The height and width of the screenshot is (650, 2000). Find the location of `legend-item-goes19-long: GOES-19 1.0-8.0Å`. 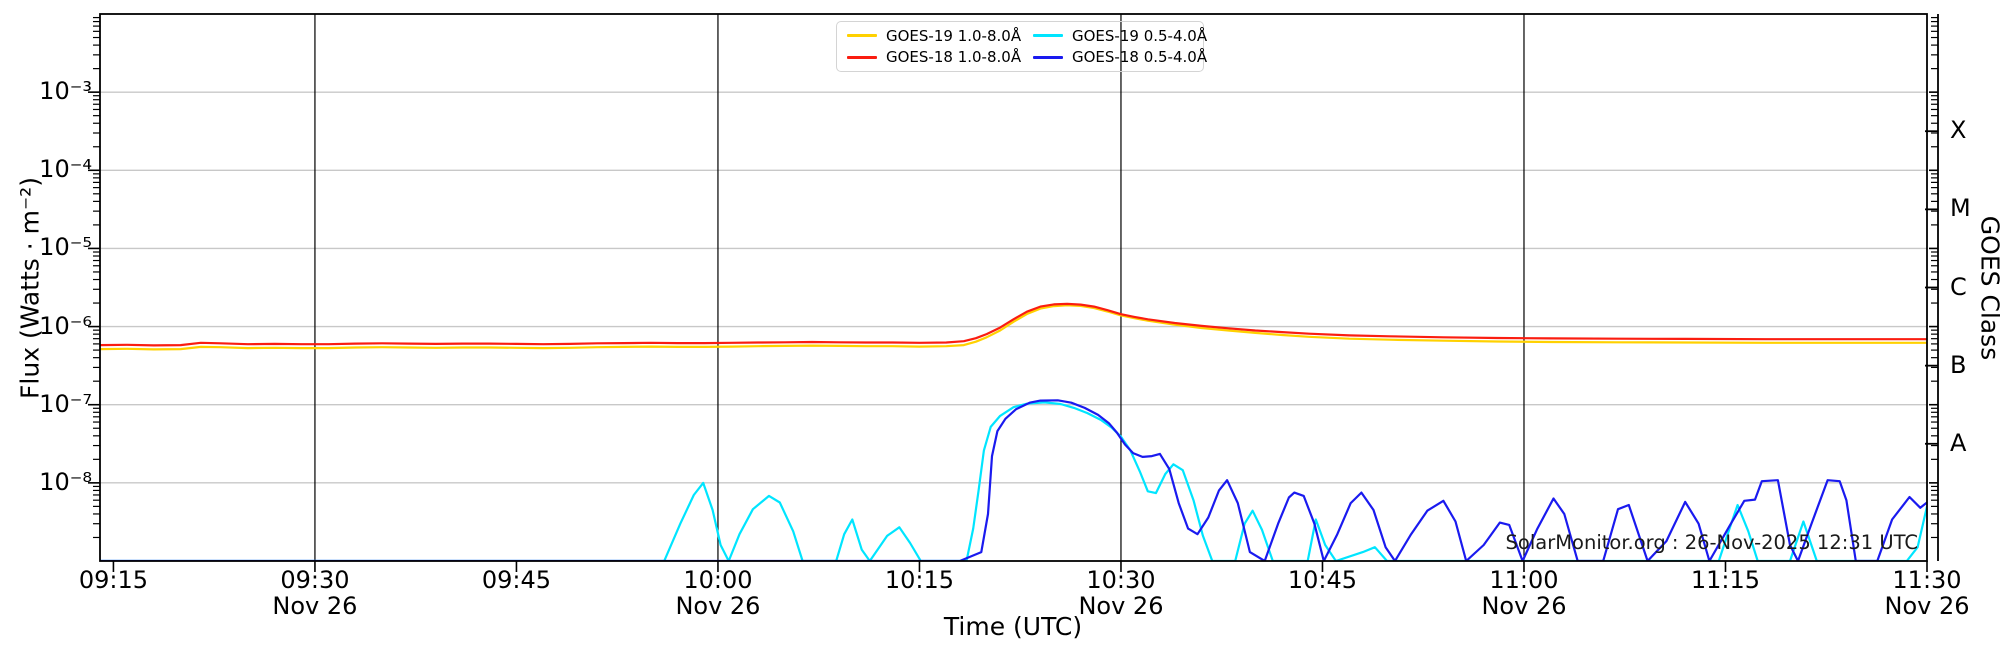

legend-item-goes19-long: GOES-19 1.0-8.0Å is located at coordinates (934, 36).